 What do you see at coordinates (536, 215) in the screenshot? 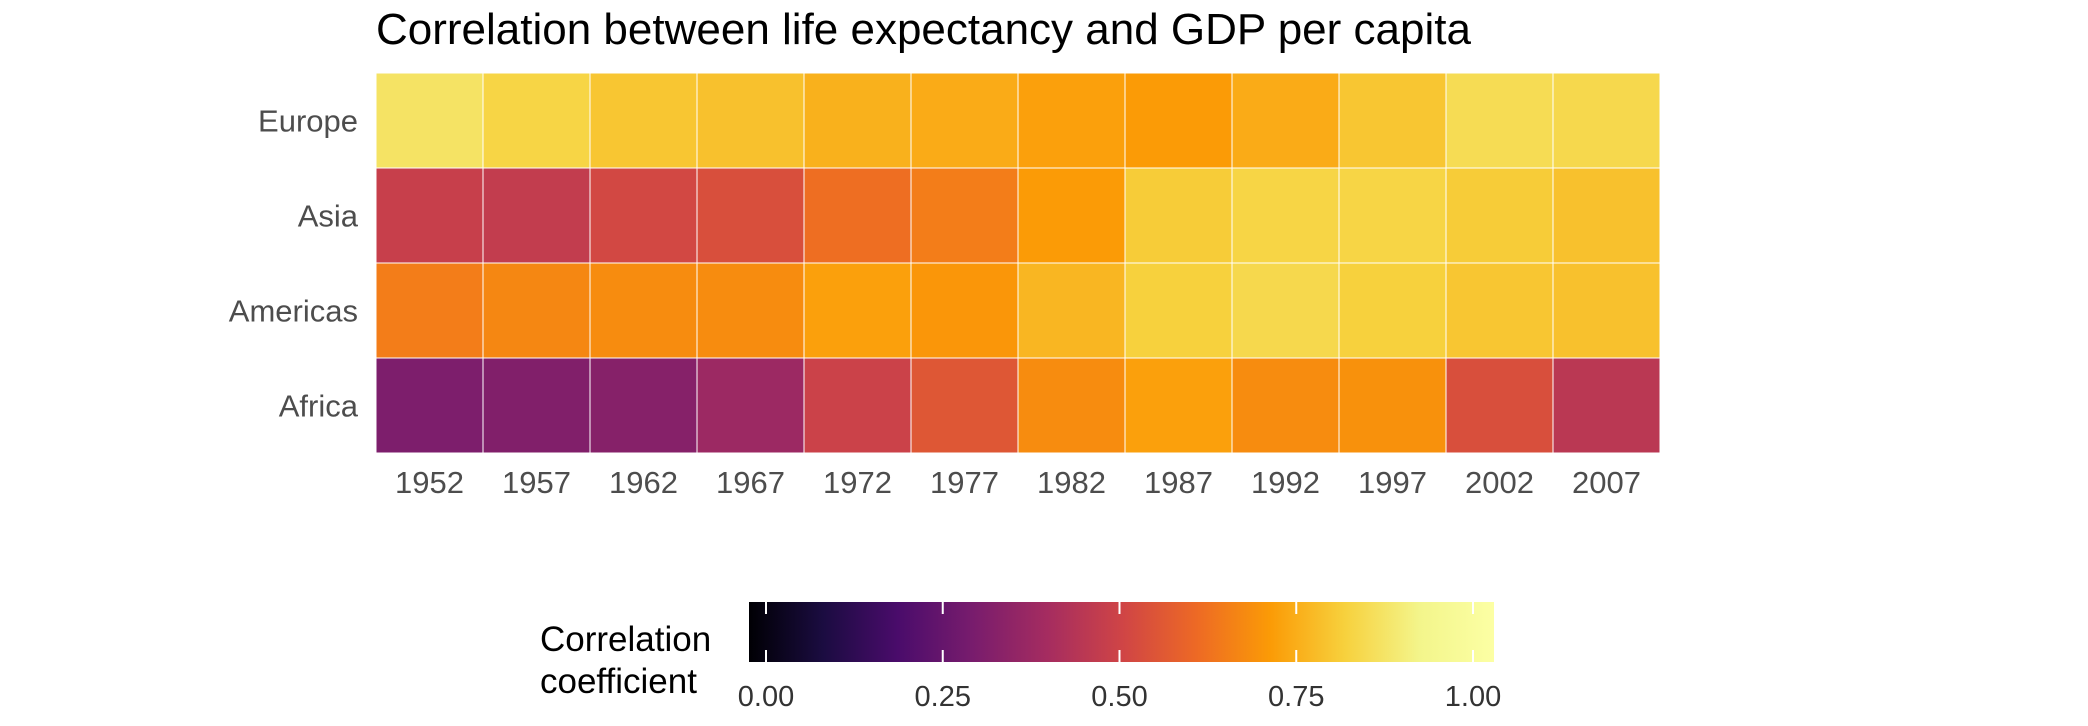
I see `heatmap-cell-asia-1957` at bounding box center [536, 215].